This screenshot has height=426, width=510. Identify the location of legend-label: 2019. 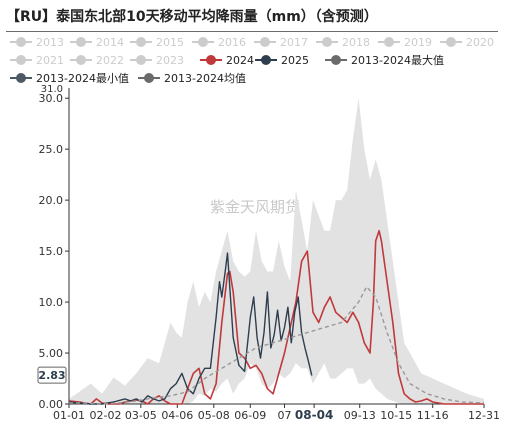
(418, 42).